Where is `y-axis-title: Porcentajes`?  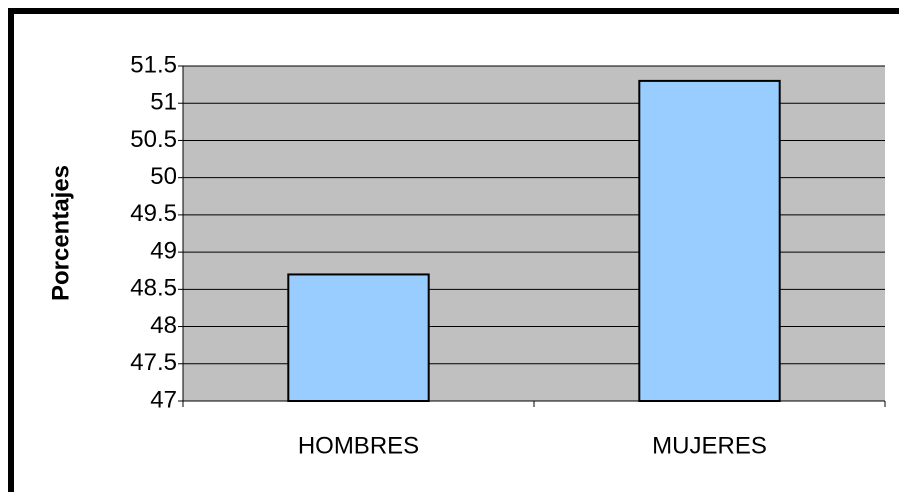
y-axis-title: Porcentajes is located at coordinates (60, 233).